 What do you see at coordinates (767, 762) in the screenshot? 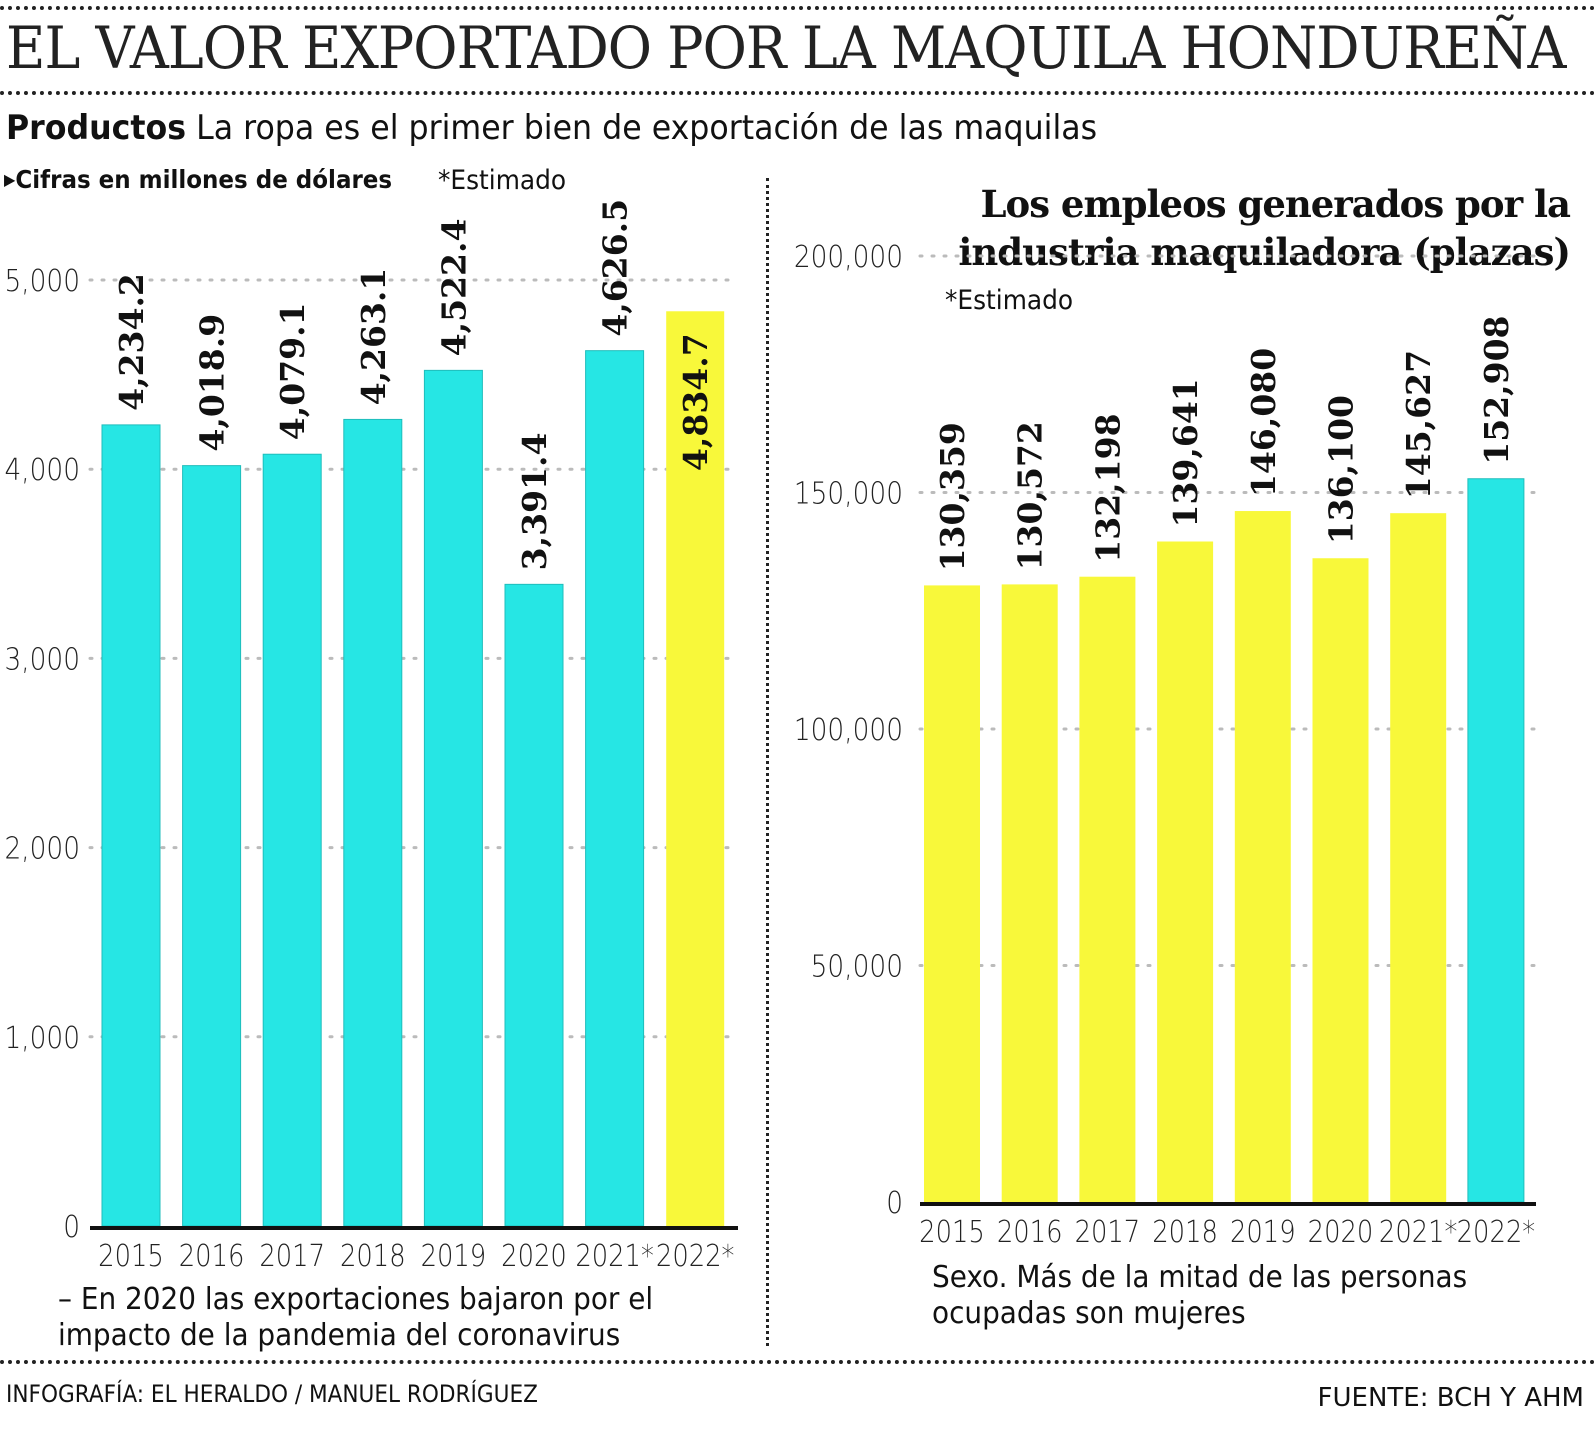
I see `column-divider` at bounding box center [767, 762].